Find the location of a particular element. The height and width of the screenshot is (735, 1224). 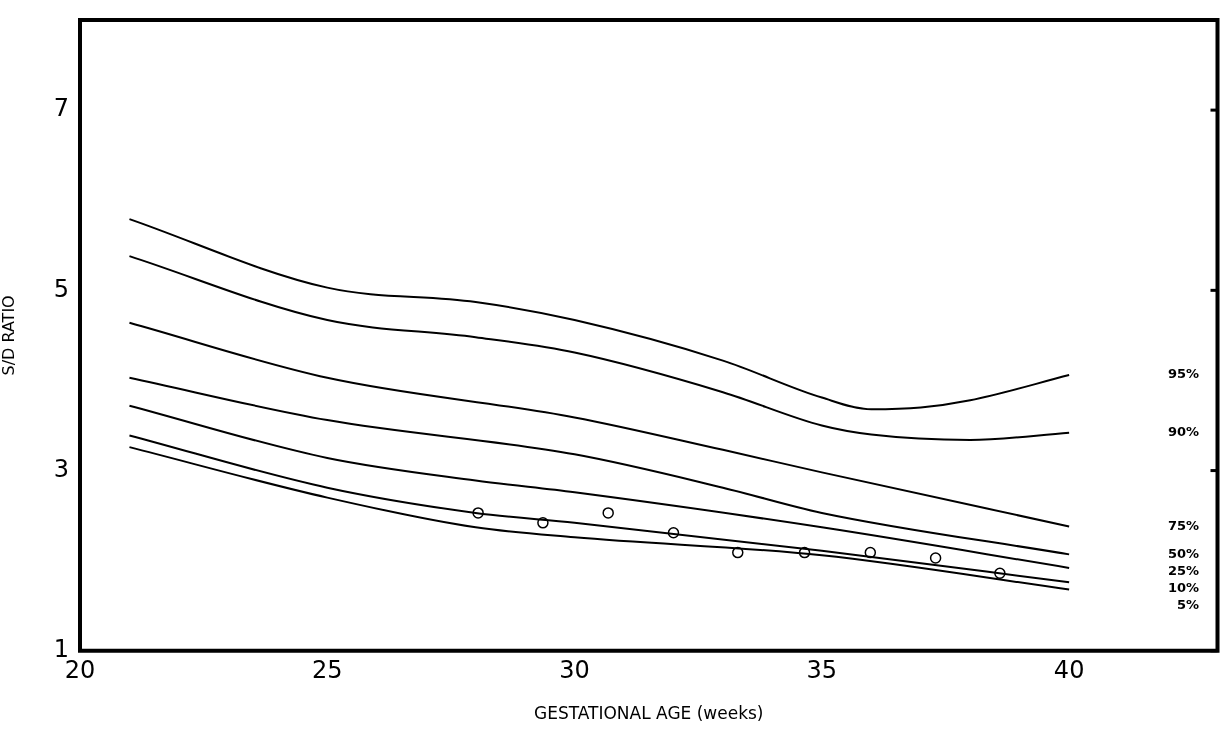

text: 10% is located at coordinates (1184, 587).